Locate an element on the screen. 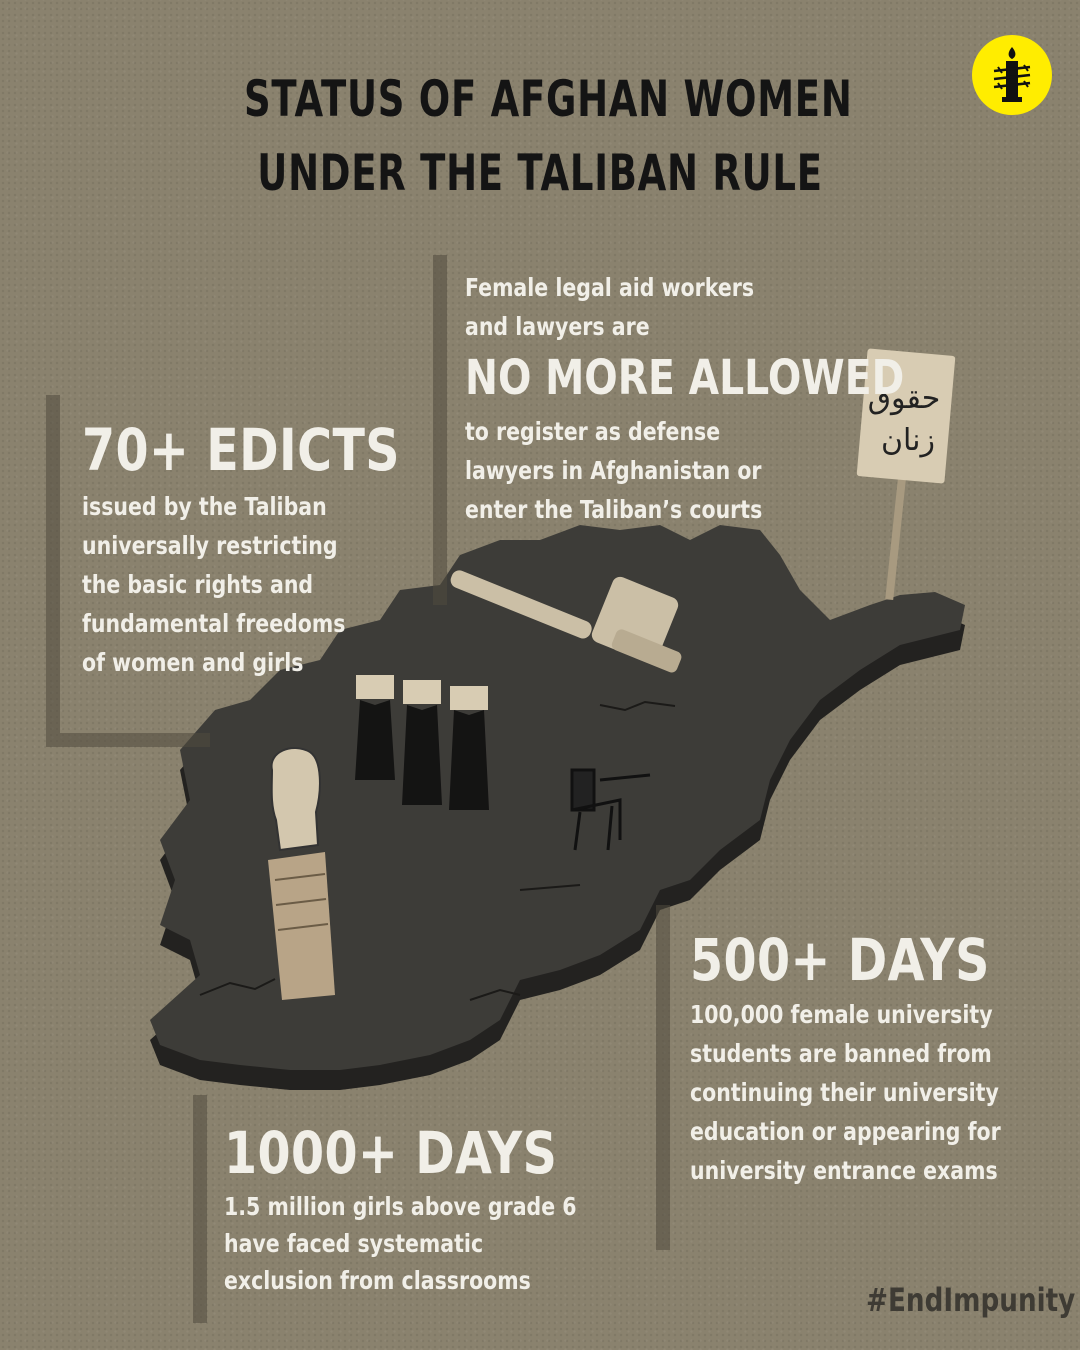  lawyers-intro-line: Female legal aid workers is located at coordinates (610, 287).